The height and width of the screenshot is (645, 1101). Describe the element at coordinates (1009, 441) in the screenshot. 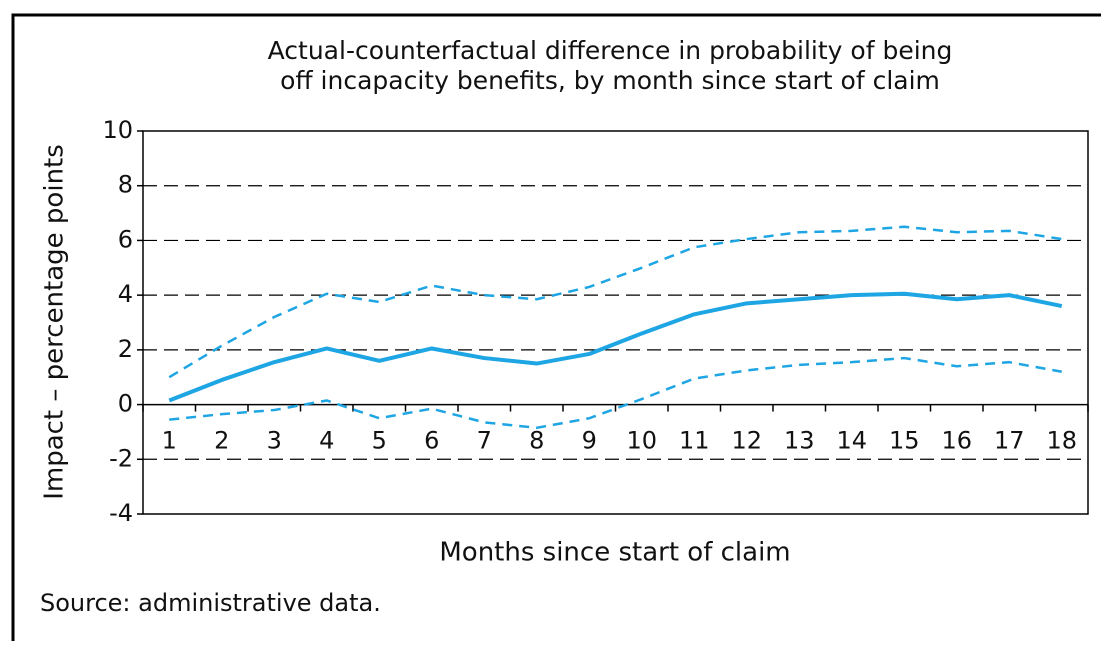

I see `x-tick-label: 17` at that location.